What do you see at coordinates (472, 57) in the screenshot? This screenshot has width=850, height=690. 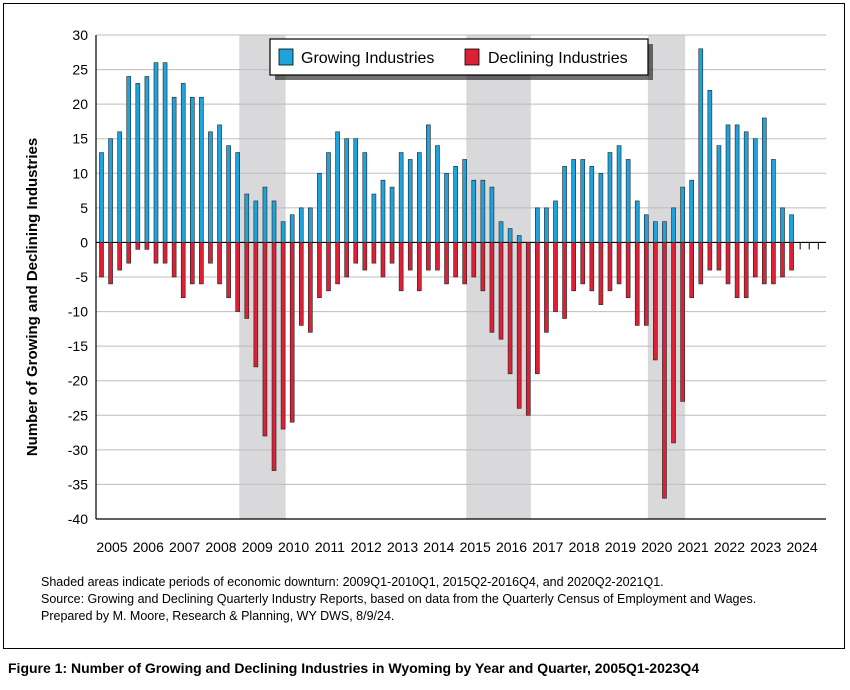 I see `legend-swatch-declining` at bounding box center [472, 57].